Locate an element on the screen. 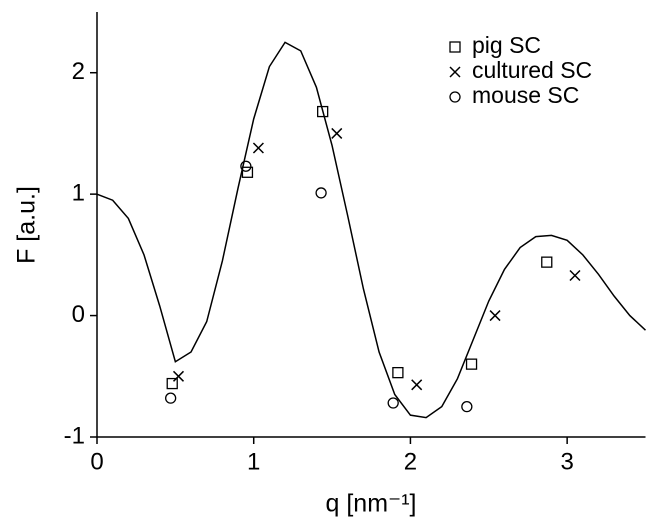  y-tick-label: -1 is located at coordinates (74, 435).